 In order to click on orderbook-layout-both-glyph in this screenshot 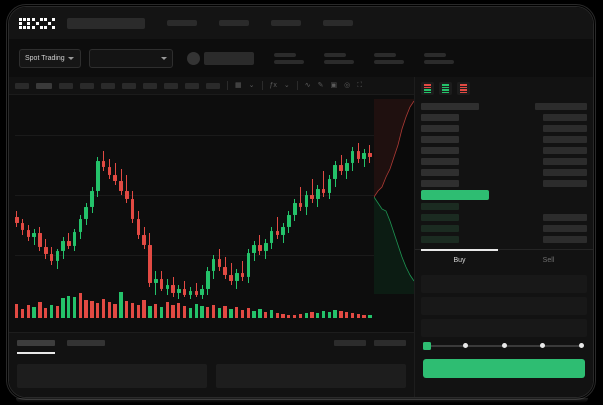, I will do `click(427, 88)`.